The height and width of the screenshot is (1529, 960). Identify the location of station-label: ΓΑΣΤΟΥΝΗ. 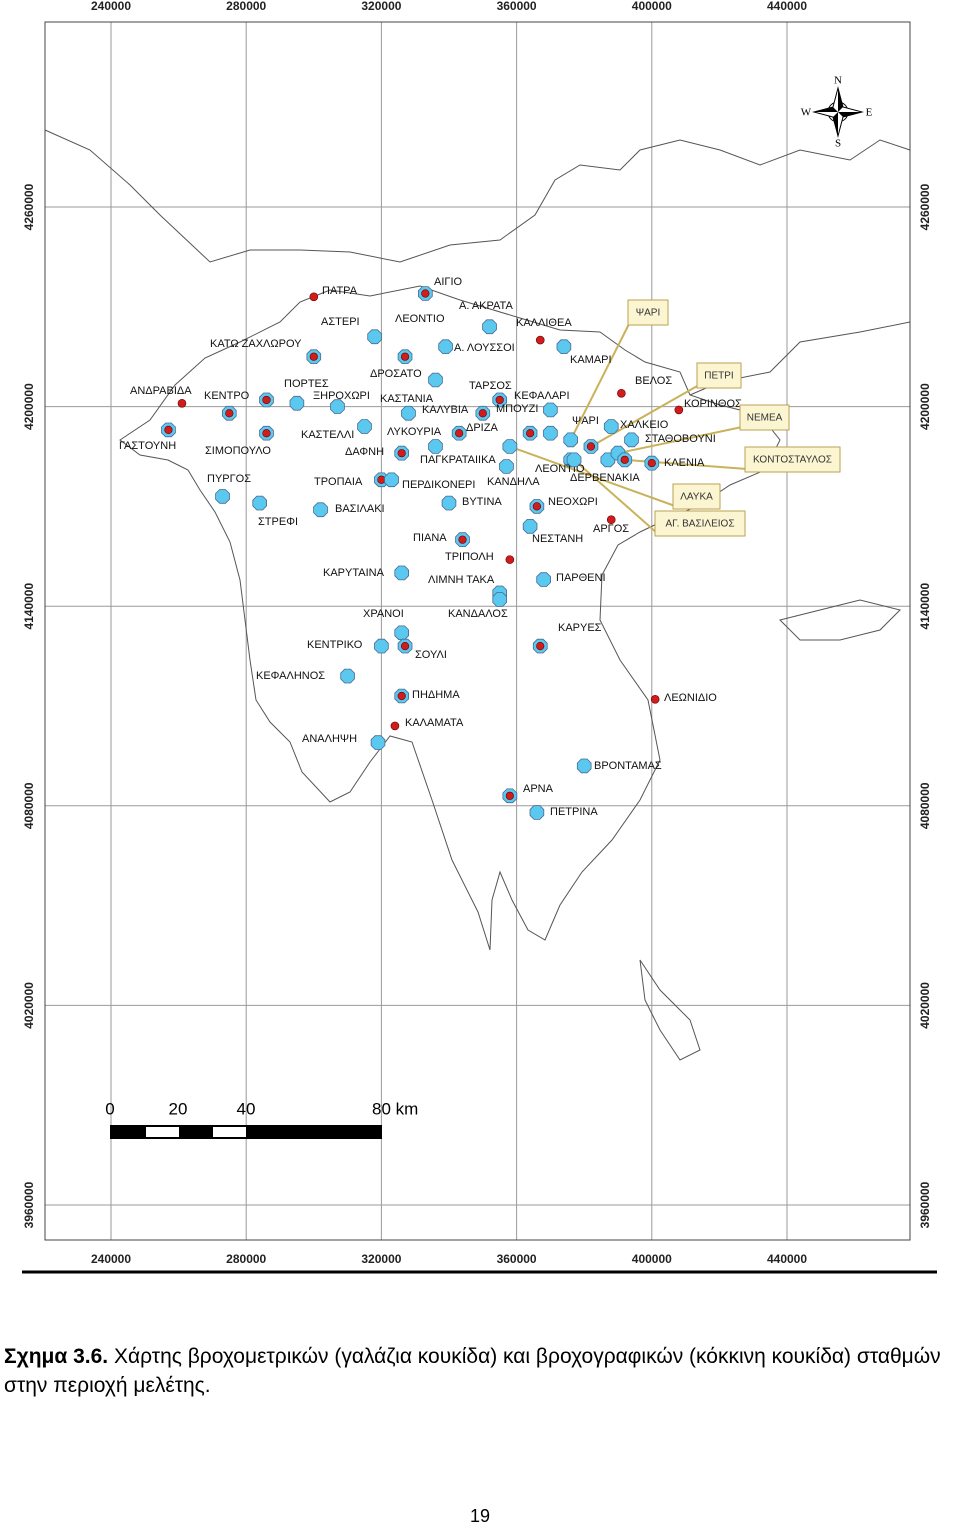
(147, 446).